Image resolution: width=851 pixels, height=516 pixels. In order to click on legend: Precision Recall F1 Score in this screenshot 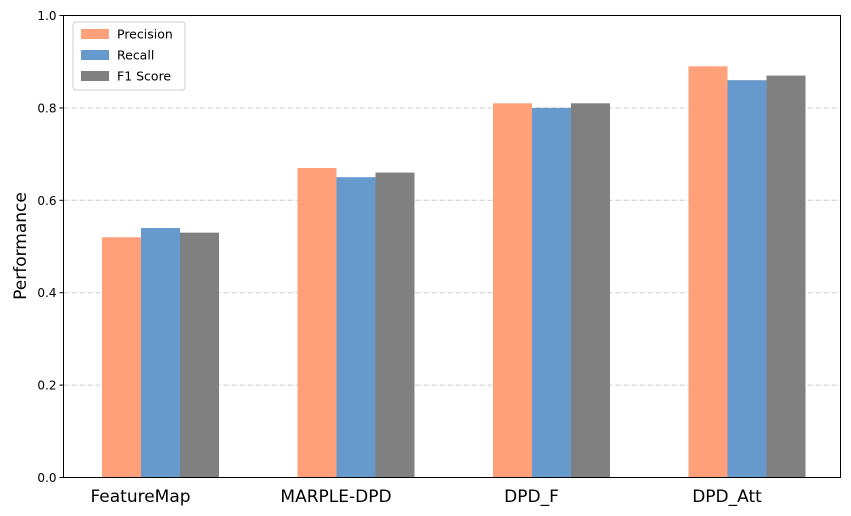, I will do `click(129, 56)`.